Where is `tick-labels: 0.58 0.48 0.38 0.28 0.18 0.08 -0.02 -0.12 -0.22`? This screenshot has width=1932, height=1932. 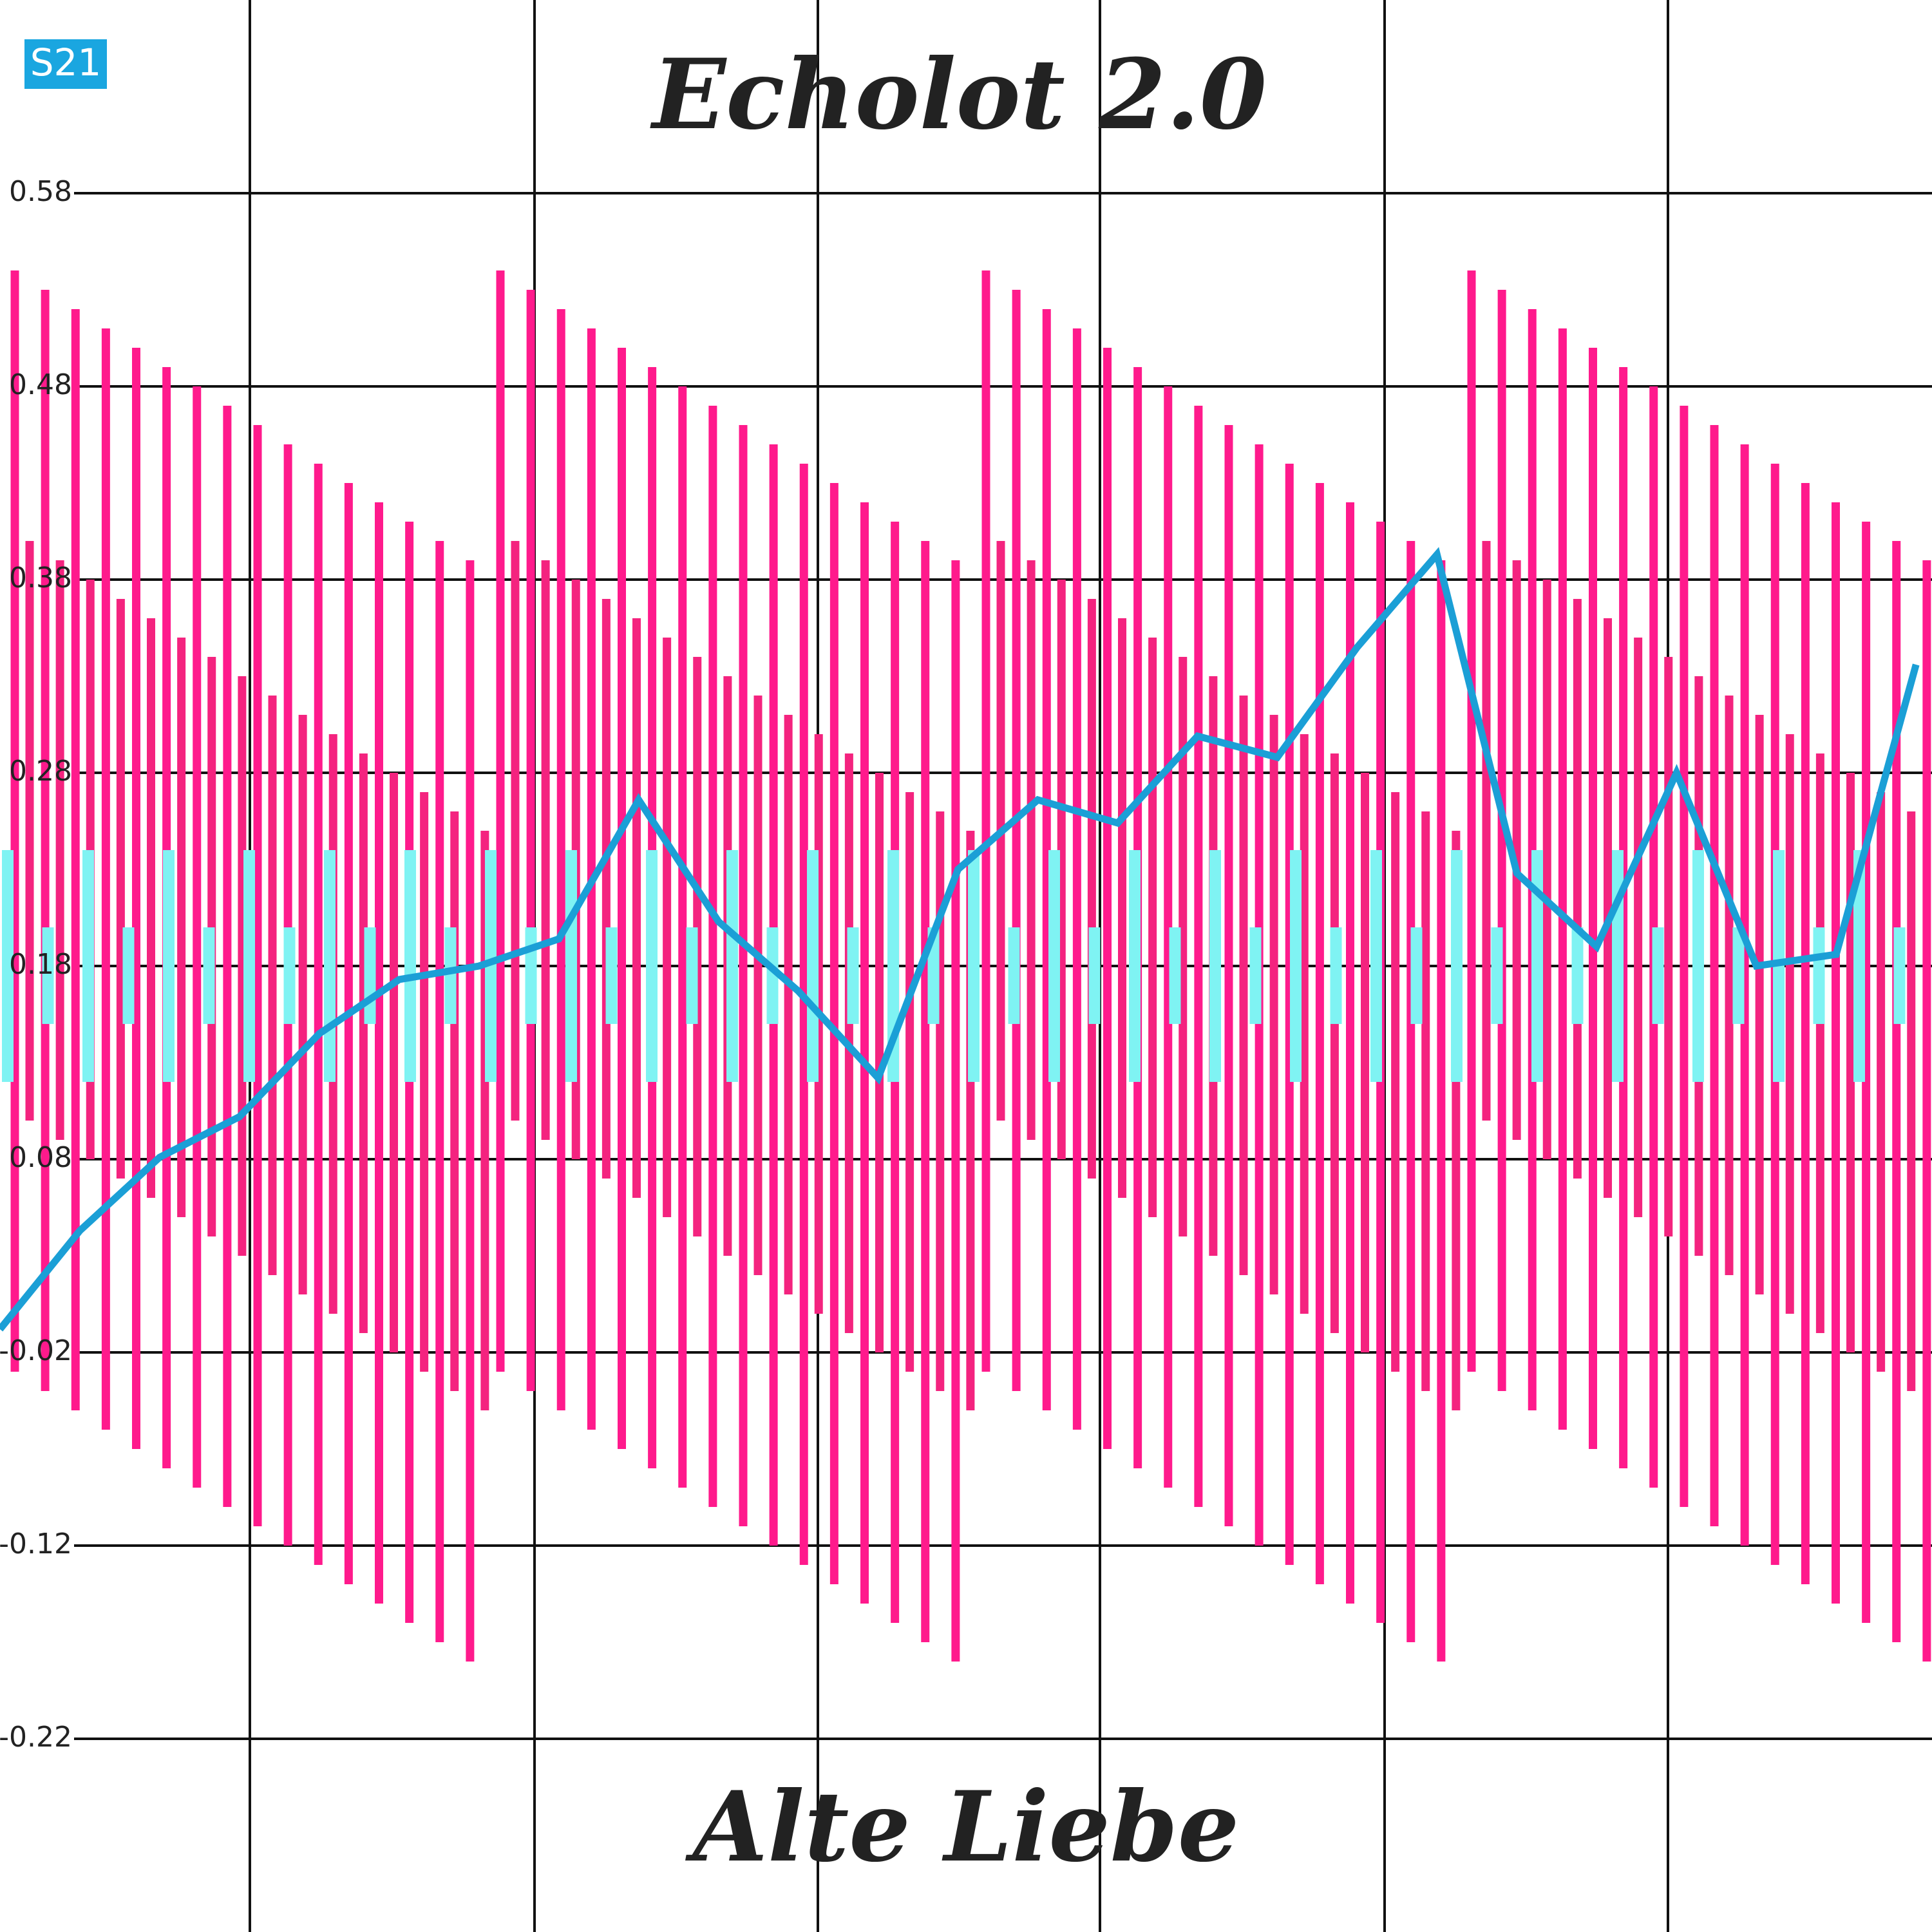
tick-labels: 0.58 0.48 0.38 0.28 0.18 0.08 -0.02 -0.12 -0.22 is located at coordinates (36, 965).